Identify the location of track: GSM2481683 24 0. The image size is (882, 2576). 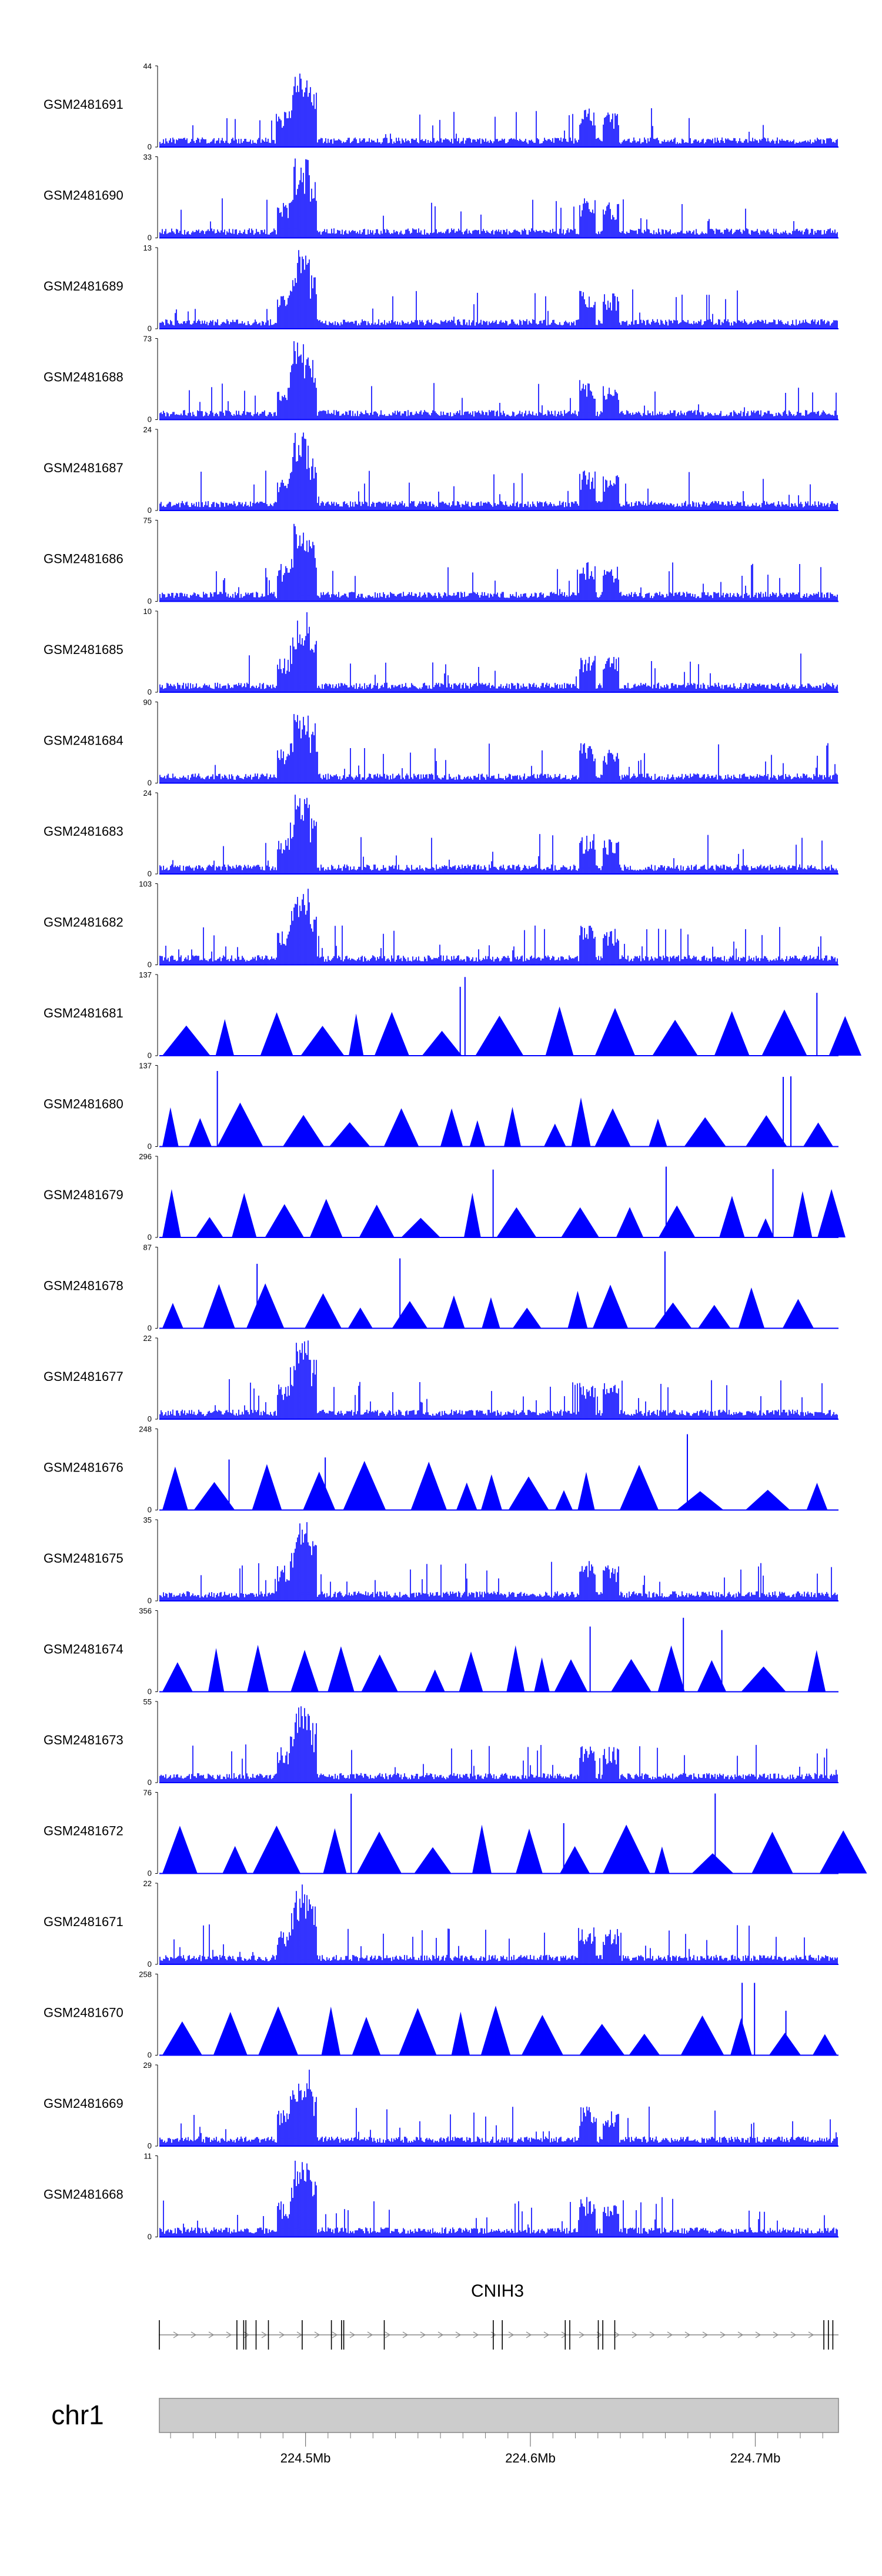
(441, 833).